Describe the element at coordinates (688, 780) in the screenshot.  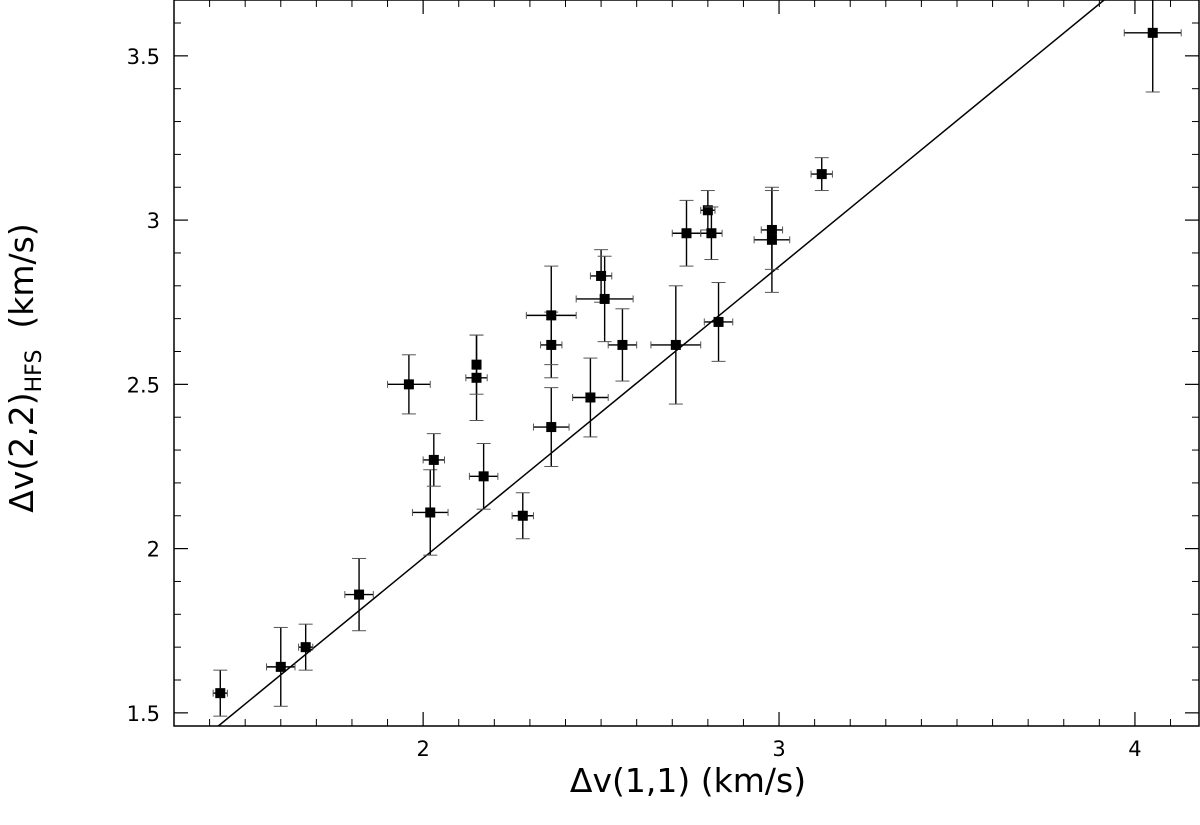
I see `x-axis-label: Δv(1,1) (km/s)` at that location.